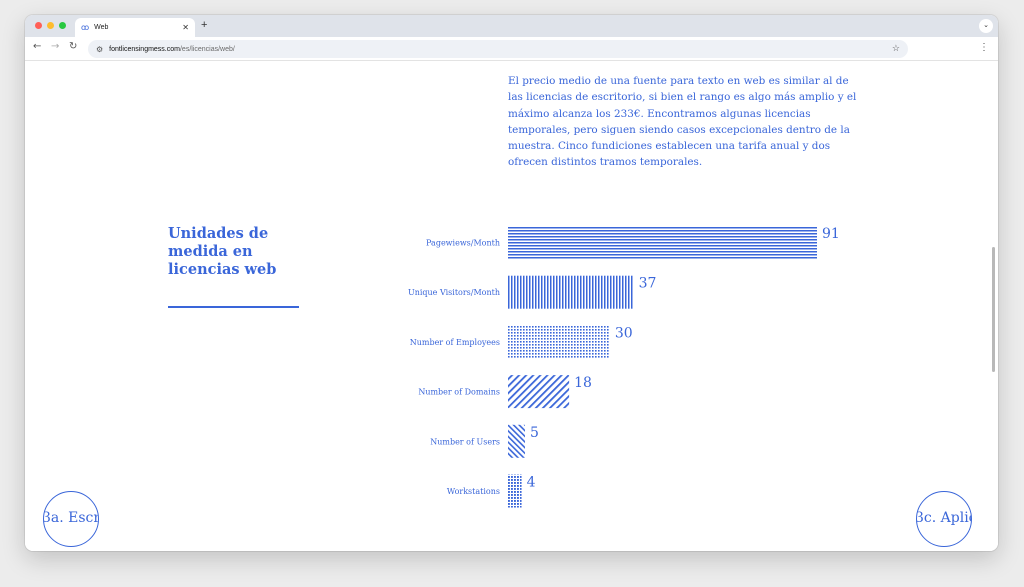  What do you see at coordinates (185, 27) in the screenshot?
I see `close-tab-icon: ✕` at bounding box center [185, 27].